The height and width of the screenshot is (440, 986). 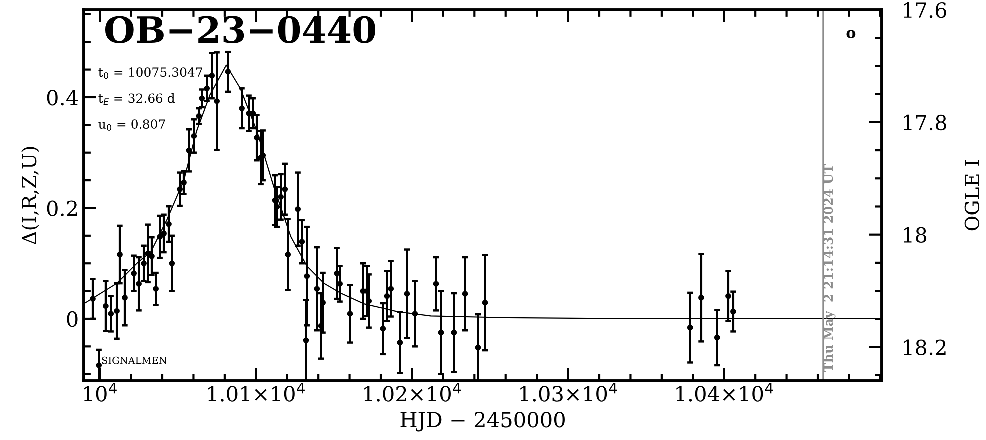 I want to click on y2-tick-label: 17.6, so click(x=925, y=10).